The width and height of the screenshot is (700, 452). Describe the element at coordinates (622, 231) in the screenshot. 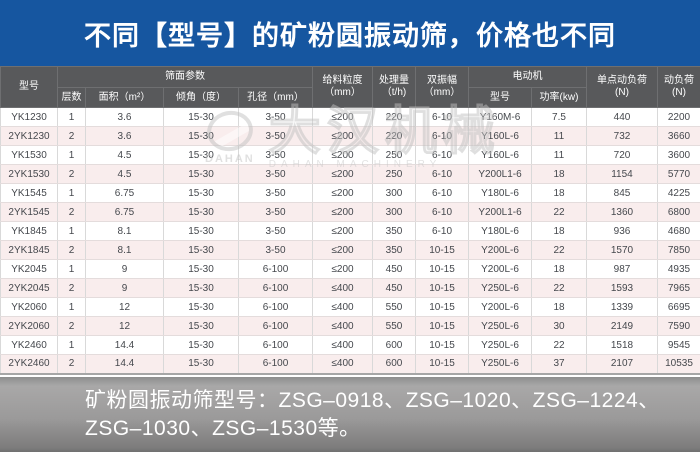

I see `table-cell: 936` at that location.